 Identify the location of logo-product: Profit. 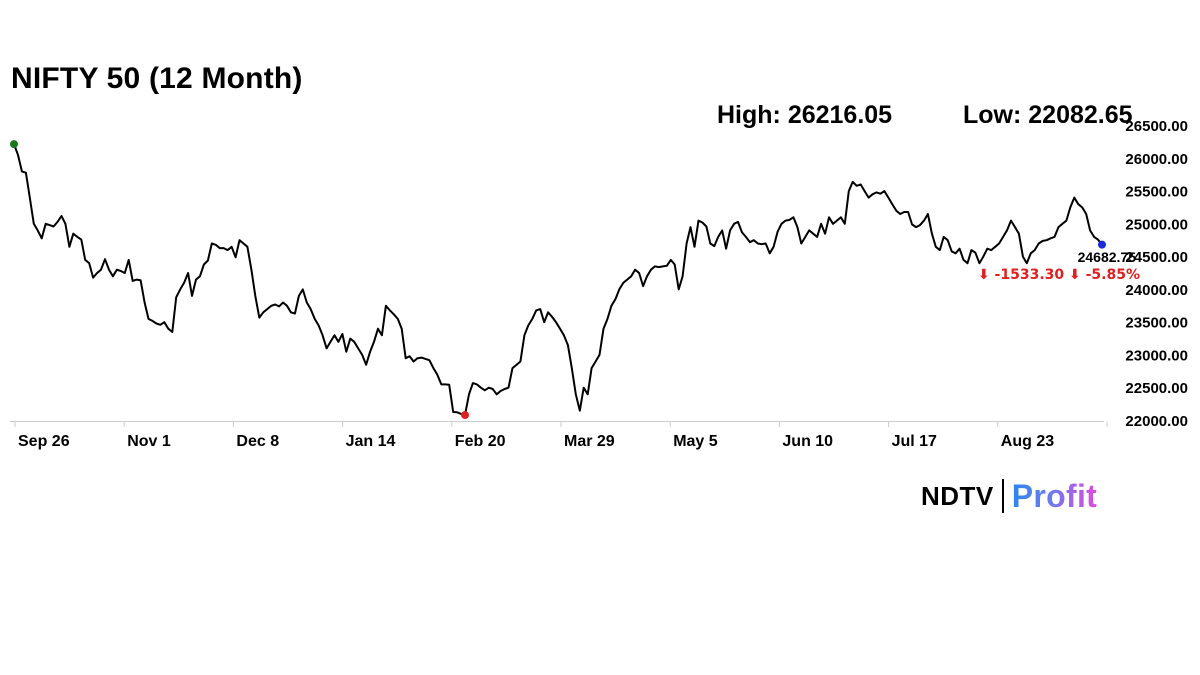
(1054, 495).